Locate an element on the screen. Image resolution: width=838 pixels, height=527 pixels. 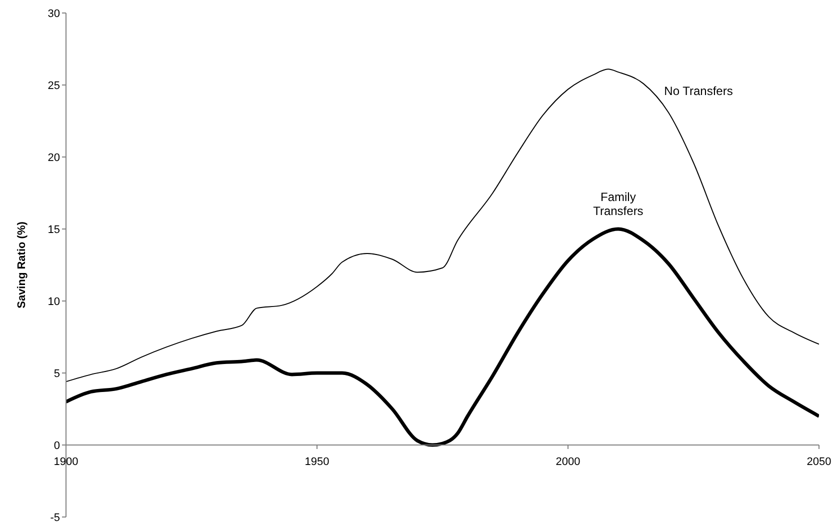
y-axis-title: Saving Ratio (%) is located at coordinates (22, 264).